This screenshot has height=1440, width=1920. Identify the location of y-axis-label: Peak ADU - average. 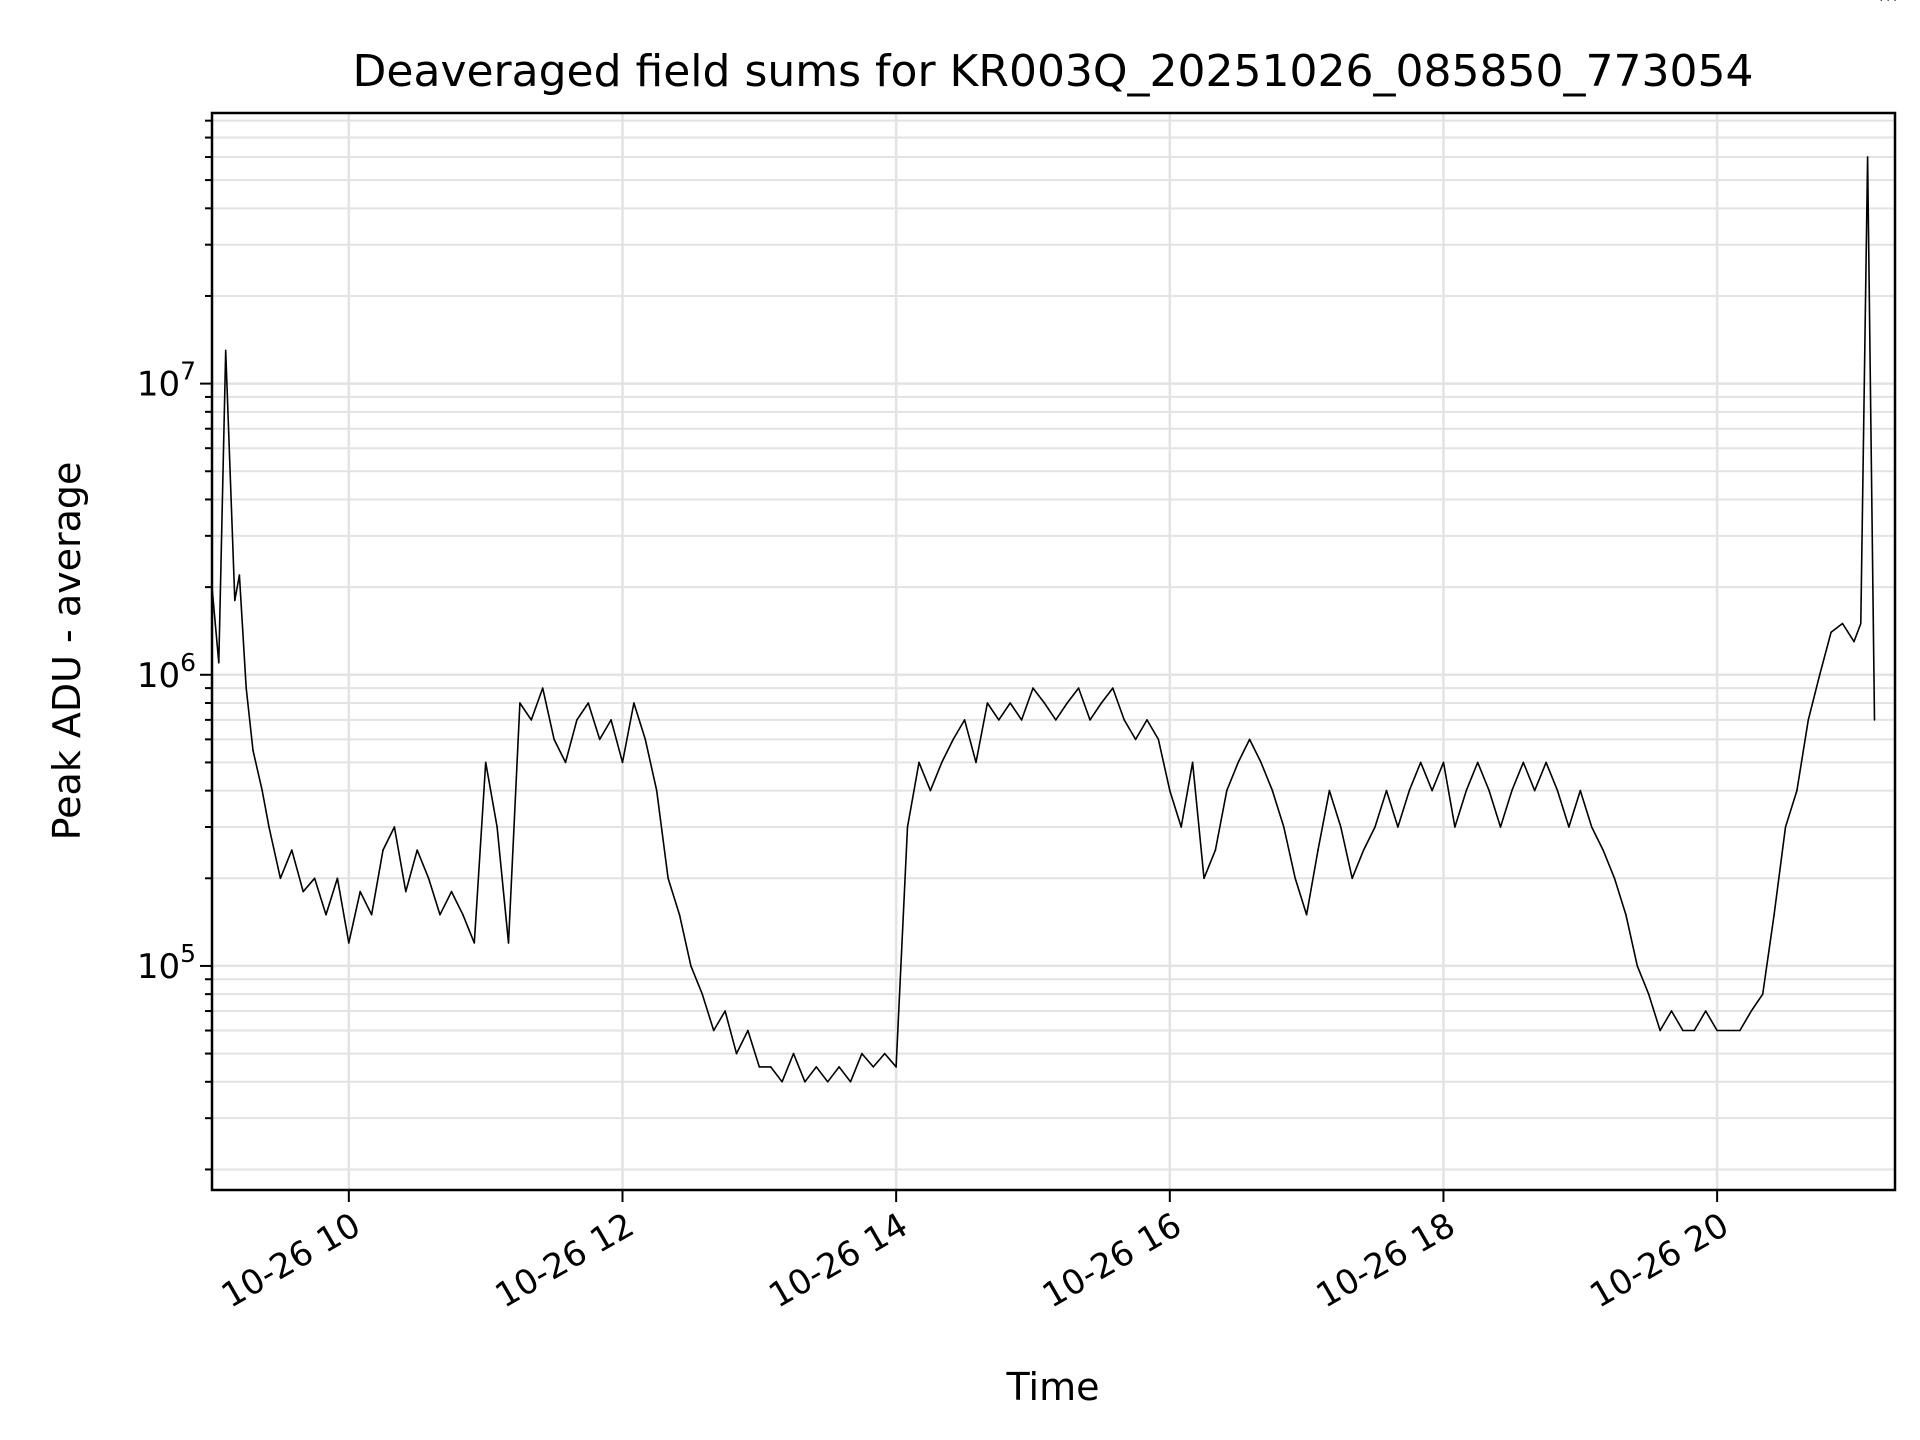
(67, 651).